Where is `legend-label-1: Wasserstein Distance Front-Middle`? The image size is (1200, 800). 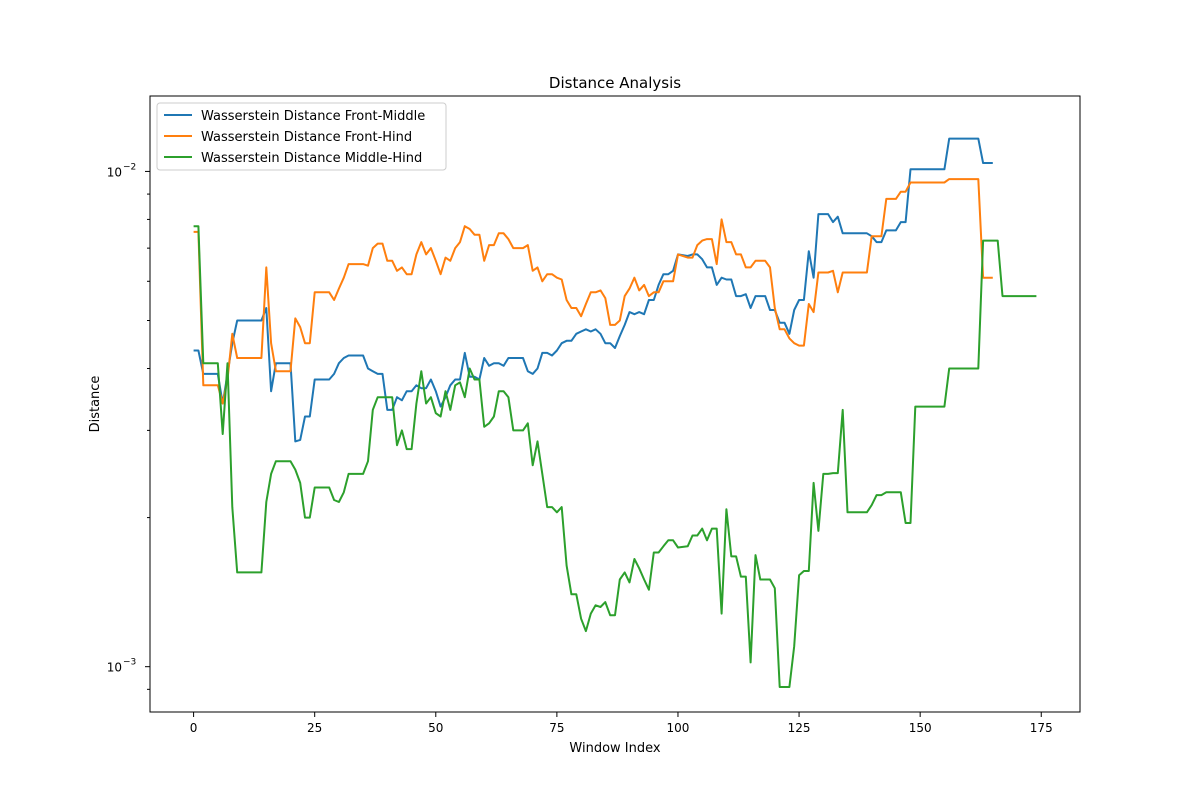 legend-label-1: Wasserstein Distance Front-Middle is located at coordinates (313, 116).